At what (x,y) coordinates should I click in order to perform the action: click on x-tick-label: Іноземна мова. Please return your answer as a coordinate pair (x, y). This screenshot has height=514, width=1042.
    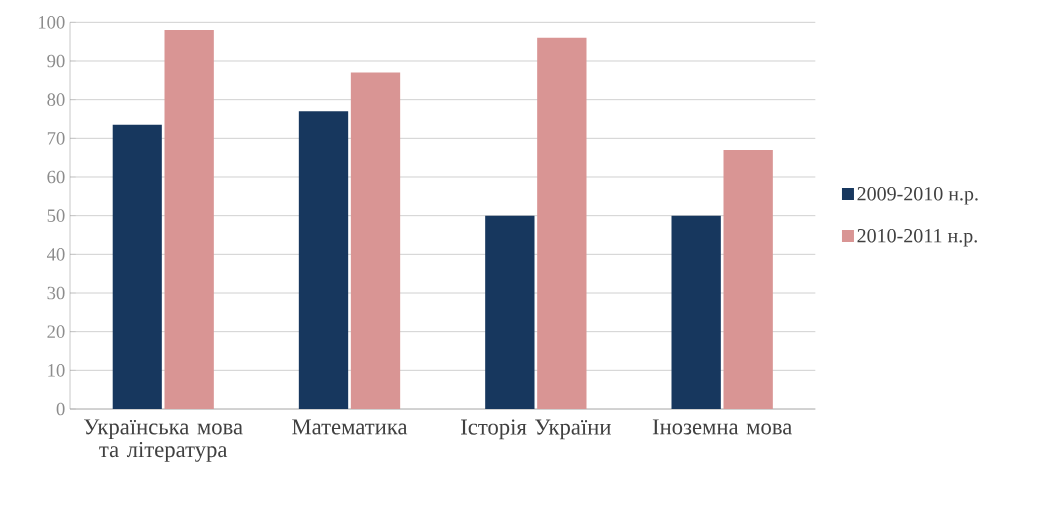
    Looking at the image, I should click on (722, 427).